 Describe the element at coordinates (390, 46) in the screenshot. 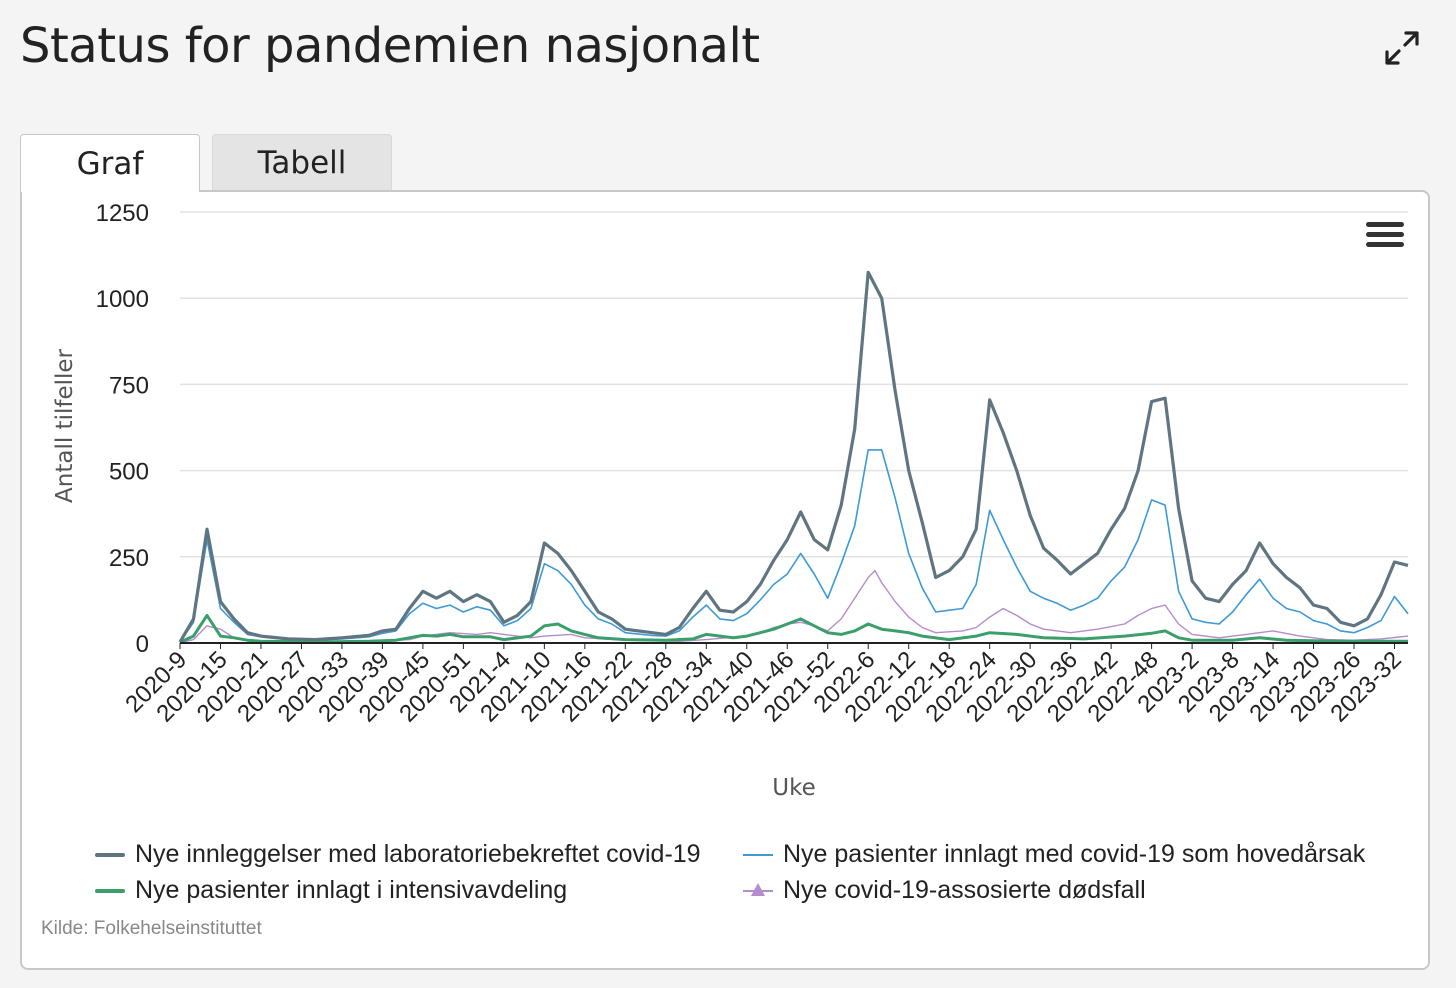

I see `page-title: Status for pandemien nasjonalt` at that location.